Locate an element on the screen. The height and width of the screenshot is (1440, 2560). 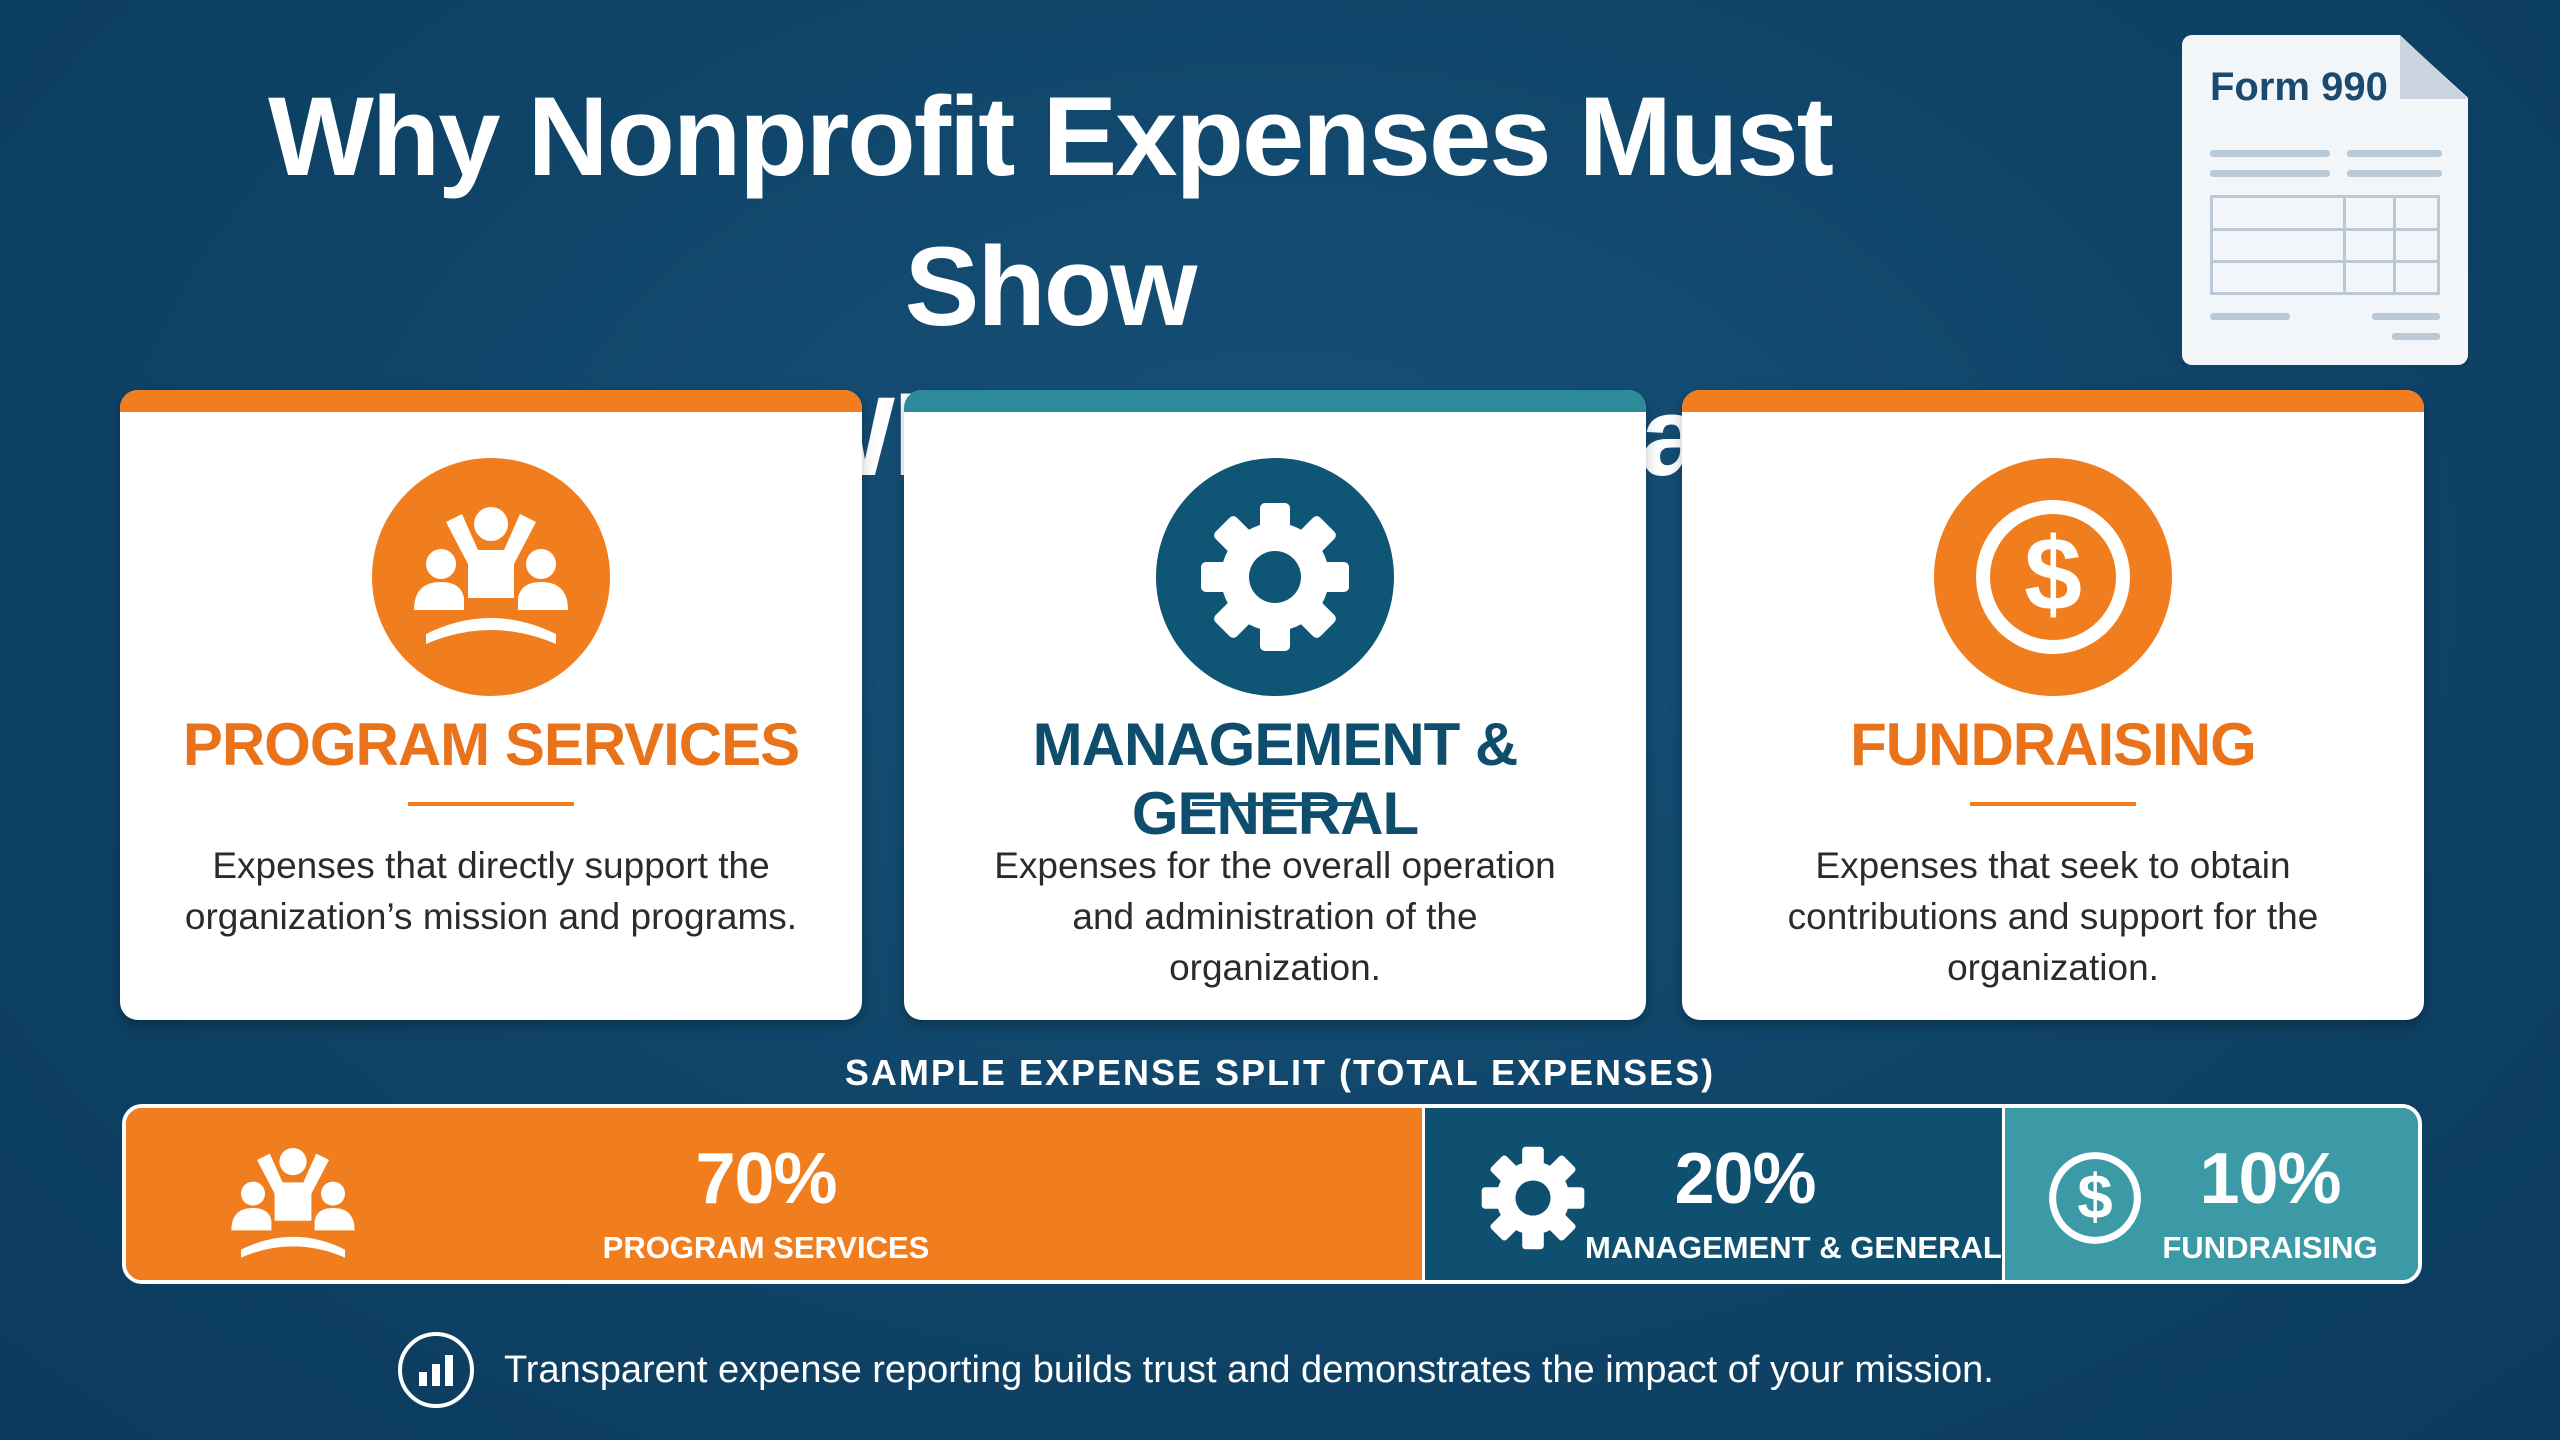
split-title: SAMPLE EXPENSE SPLIT (TOTAL EXPENSES) is located at coordinates (1280, 1072).